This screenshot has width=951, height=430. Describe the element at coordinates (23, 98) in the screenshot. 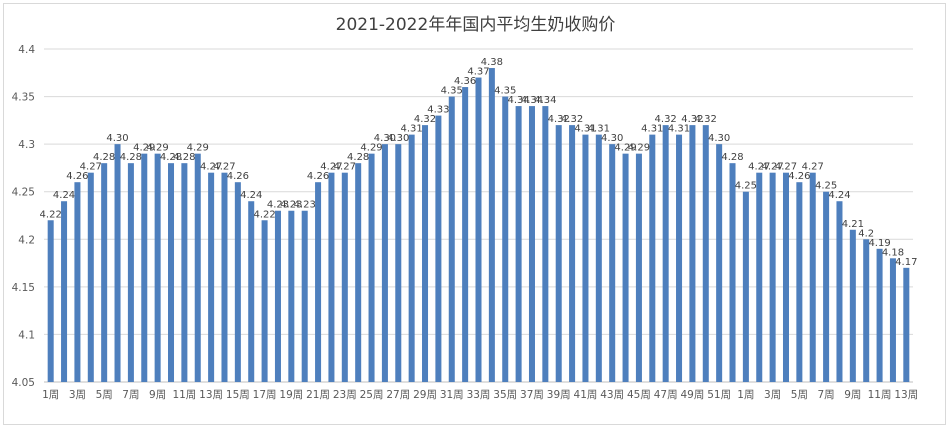

I see `y-tick-label: 4.35` at that location.